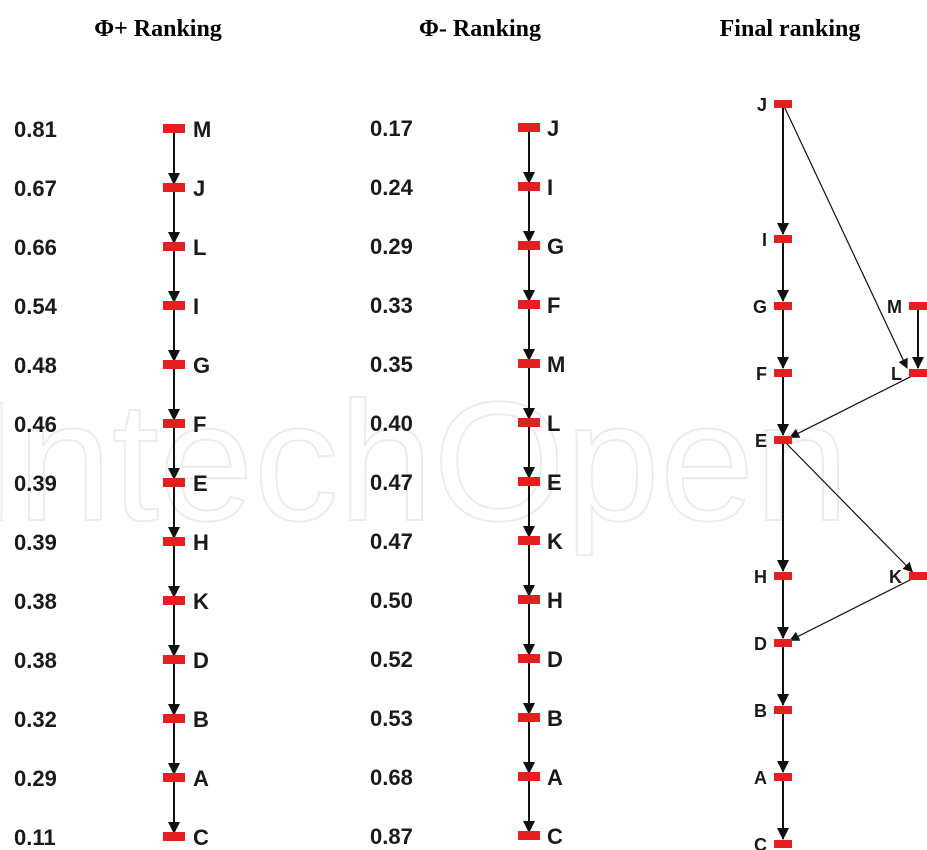 This screenshot has height=850, width=927. What do you see at coordinates (918, 306) in the screenshot?
I see `final-node-m` at bounding box center [918, 306].